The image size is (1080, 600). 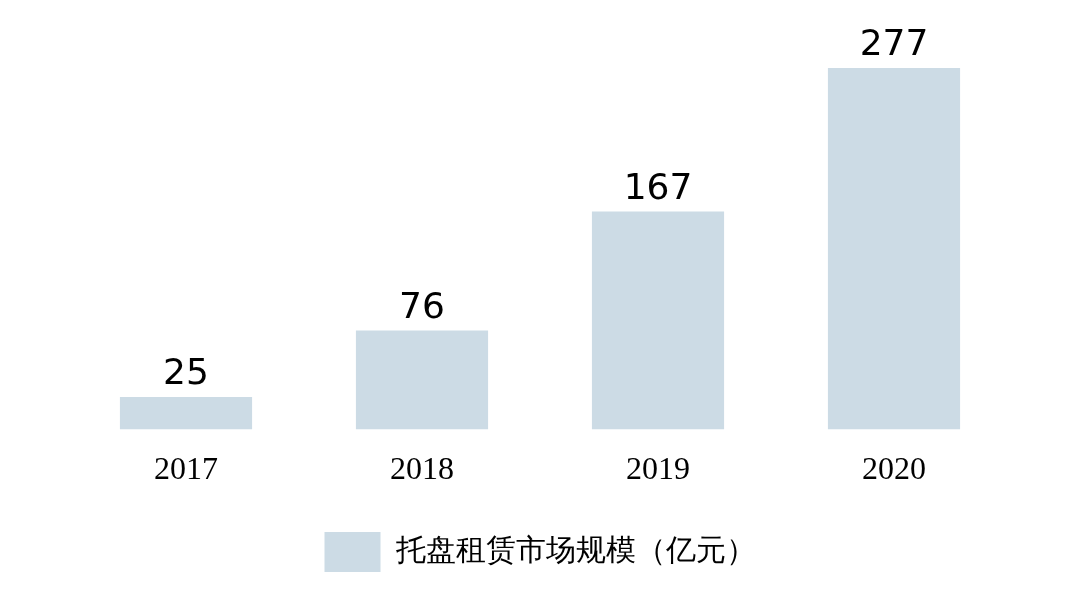 What do you see at coordinates (575, 549) in the screenshot?
I see `legend-label: 托盘租赁市场规模（亿元）` at bounding box center [575, 549].